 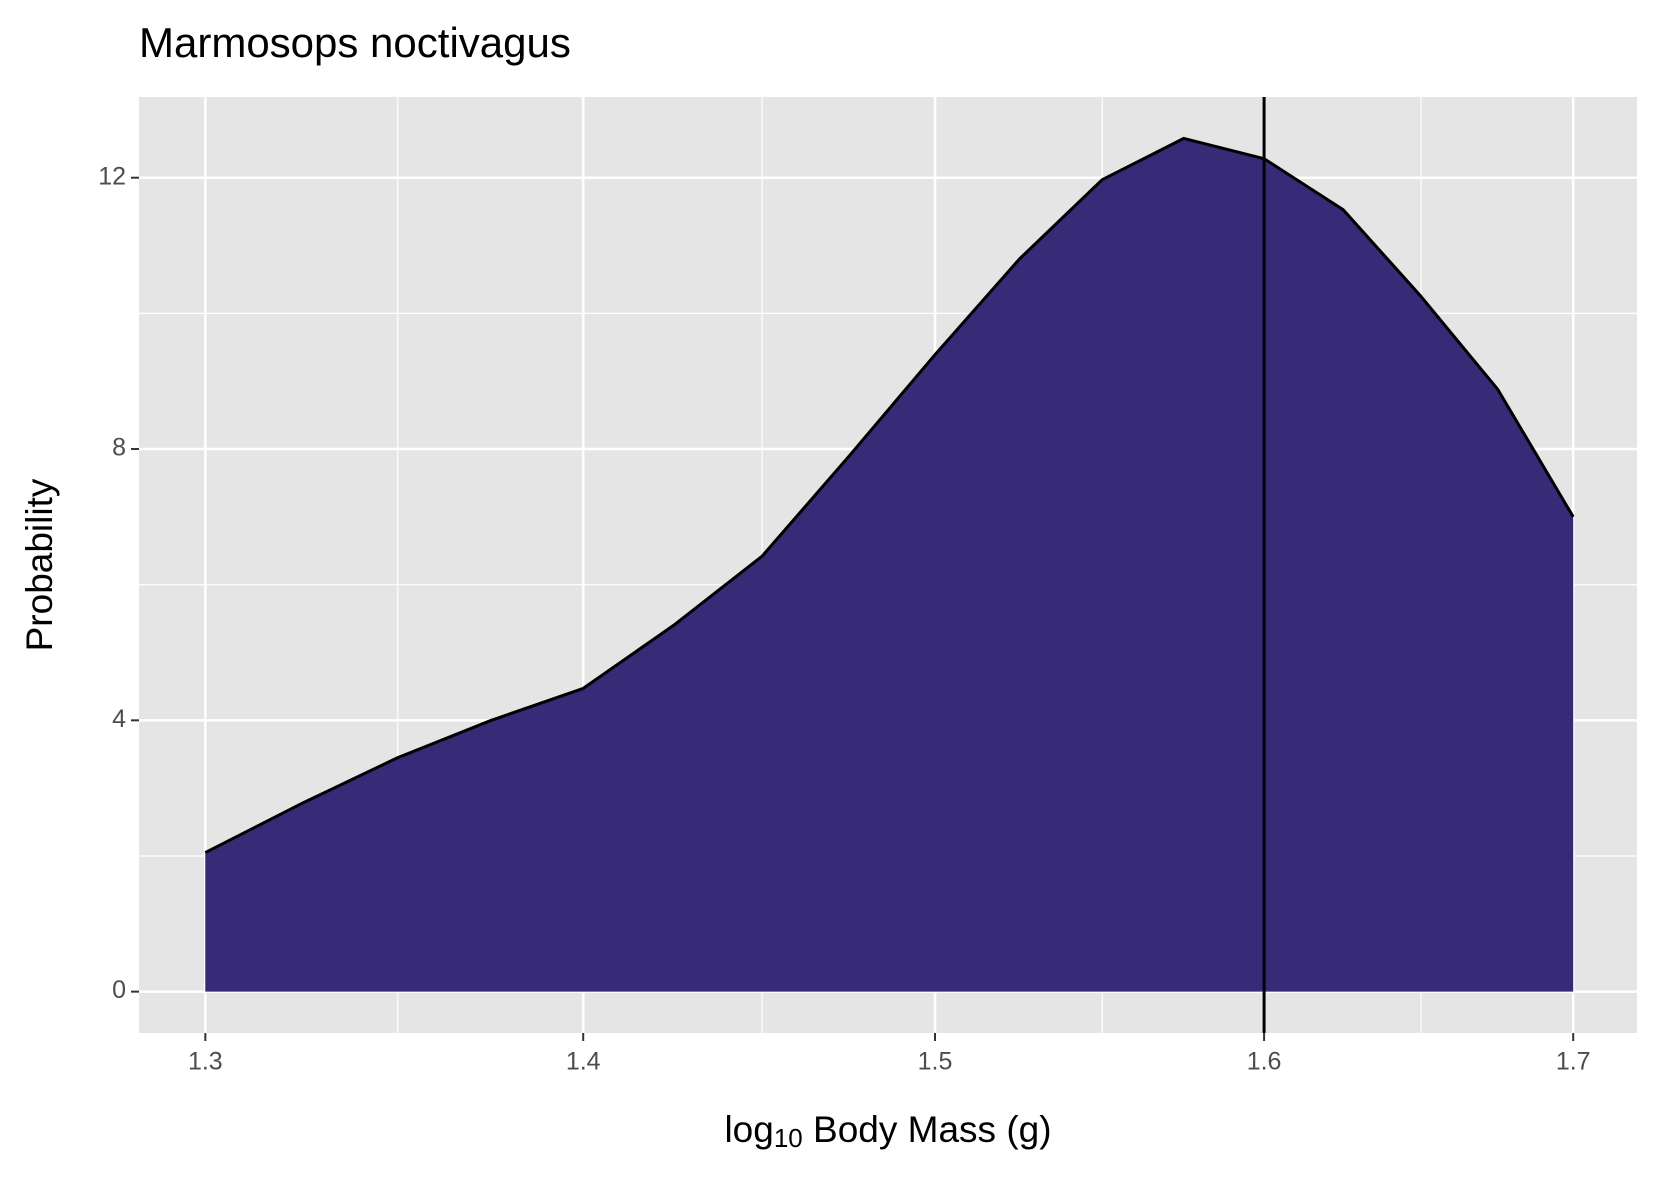 I want to click on x-axis-title: log10 Body Mass (g), so click(x=887, y=1131).